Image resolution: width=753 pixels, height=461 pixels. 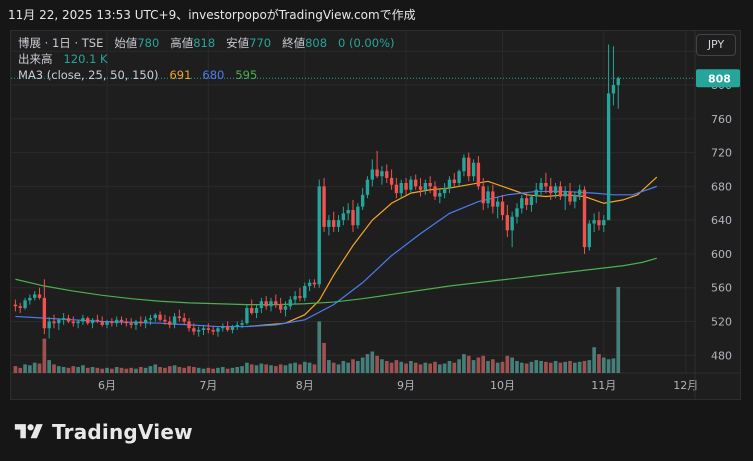 I want to click on legend-open-value: 780, so click(x=148, y=43).